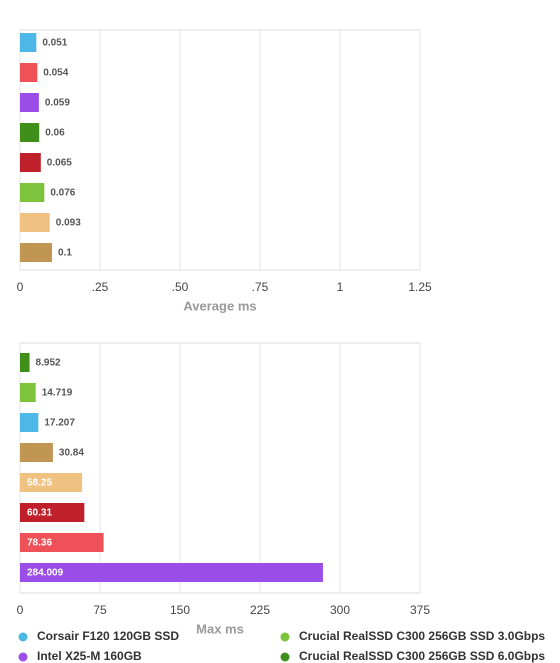  I want to click on legend-label: Crucial RealSSD C300 256GB SSD 6.0Gbps, so click(422, 656).